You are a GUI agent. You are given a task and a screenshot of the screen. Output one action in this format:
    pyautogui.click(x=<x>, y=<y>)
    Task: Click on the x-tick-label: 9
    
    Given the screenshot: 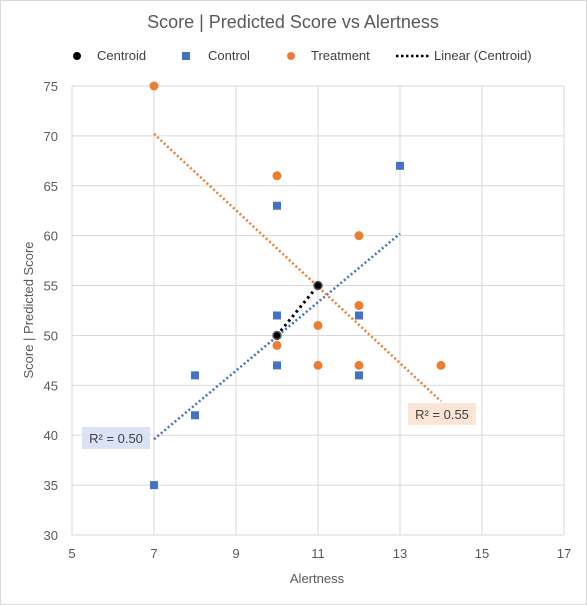 What is the action you would take?
    pyautogui.click(x=235, y=553)
    